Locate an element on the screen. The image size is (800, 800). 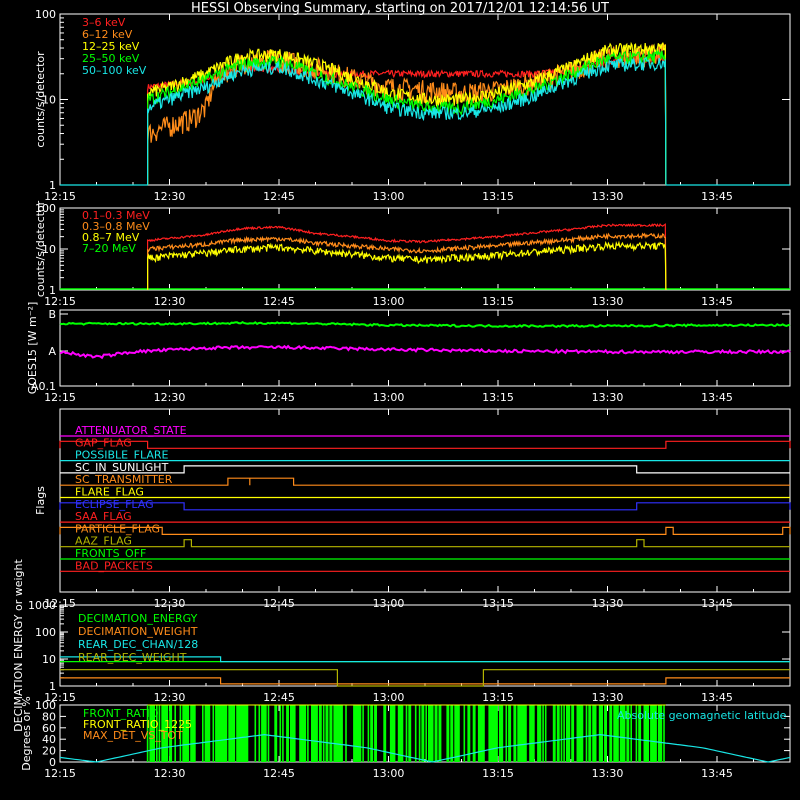
flag-particle-flag-line is located at coordinates (425, 530).